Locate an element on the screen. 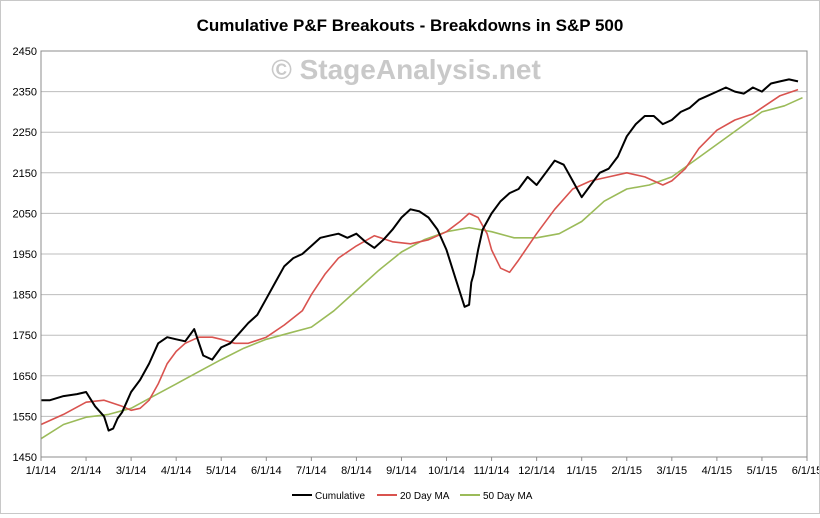 The height and width of the screenshot is (518, 820). x-tick-label: 11/1/14 is located at coordinates (492, 471).